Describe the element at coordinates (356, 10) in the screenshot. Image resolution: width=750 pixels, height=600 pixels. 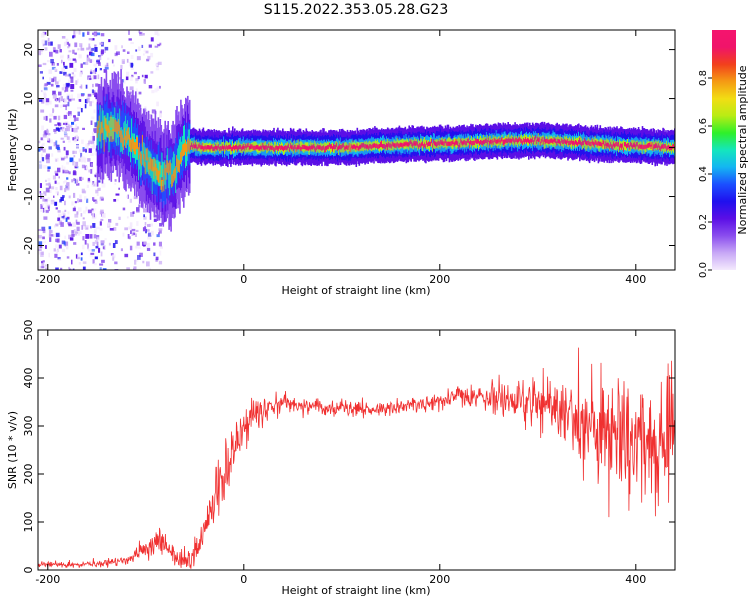
I see `figure-title: S115.2022.353.05.28.G23` at that location.